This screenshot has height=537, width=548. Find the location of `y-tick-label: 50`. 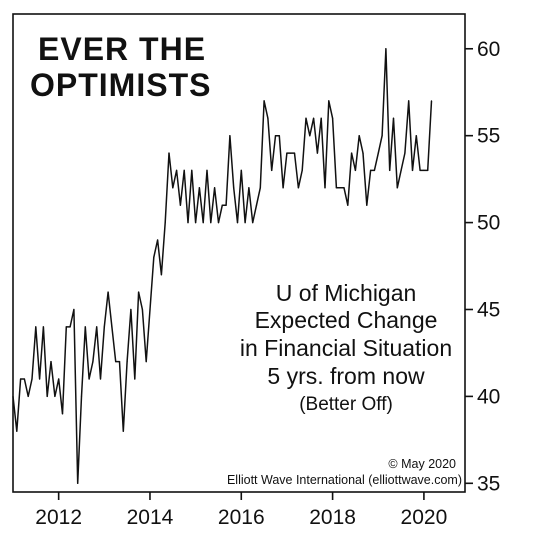

y-tick-label: 50 is located at coordinates (488, 223).